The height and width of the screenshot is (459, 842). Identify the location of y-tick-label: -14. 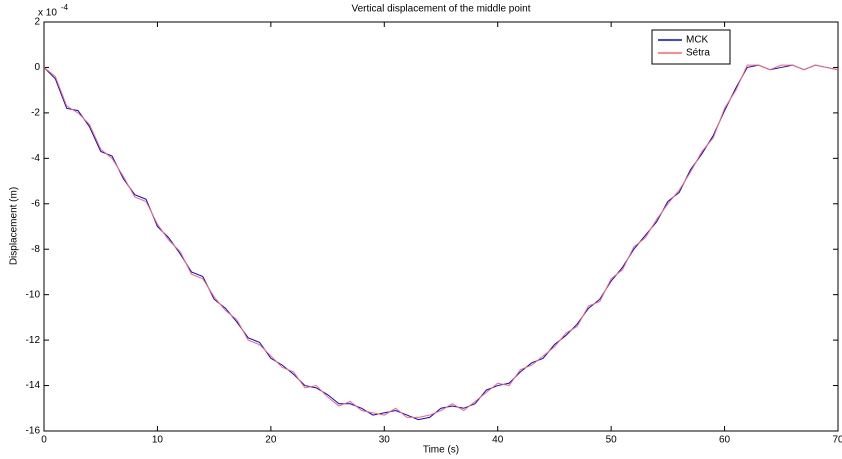
(33, 385).